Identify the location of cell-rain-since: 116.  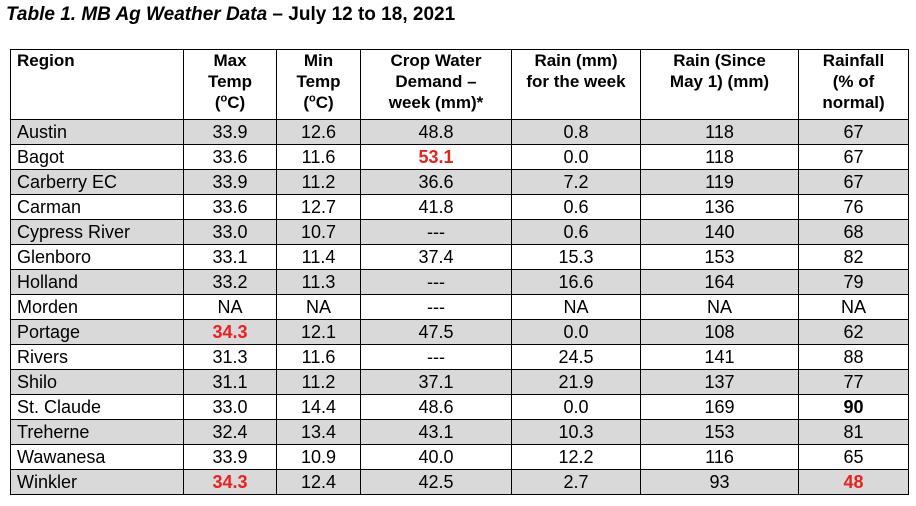
(719, 457).